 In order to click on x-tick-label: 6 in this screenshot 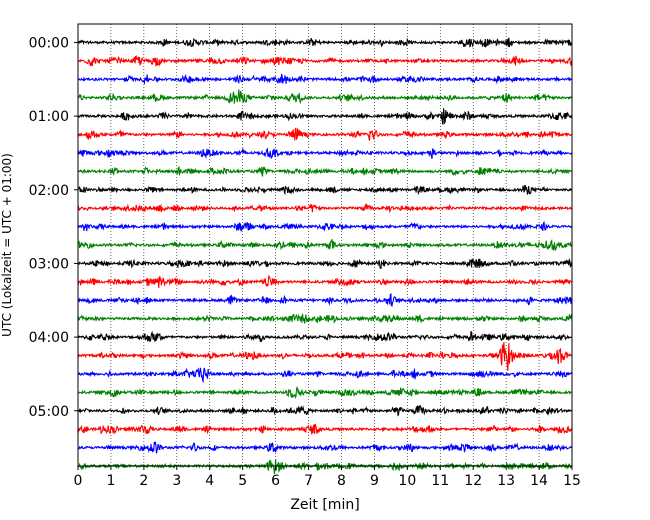, I will do `click(275, 481)`.